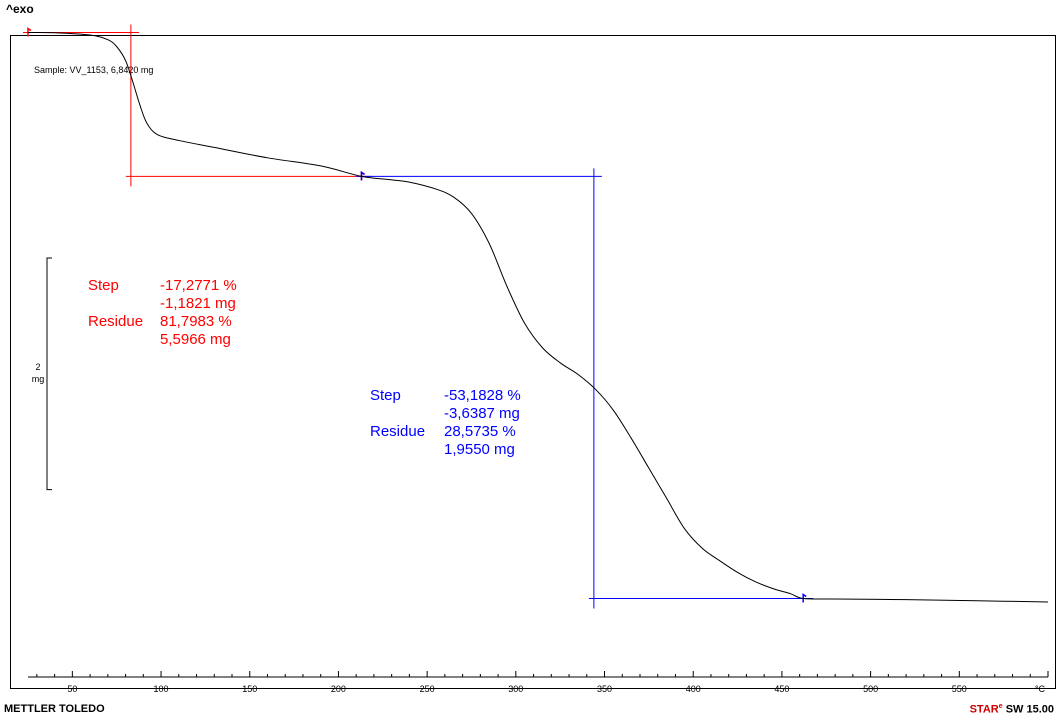  What do you see at coordinates (397, 431) in the screenshot?
I see `step-2-residue-label: Residue` at bounding box center [397, 431].